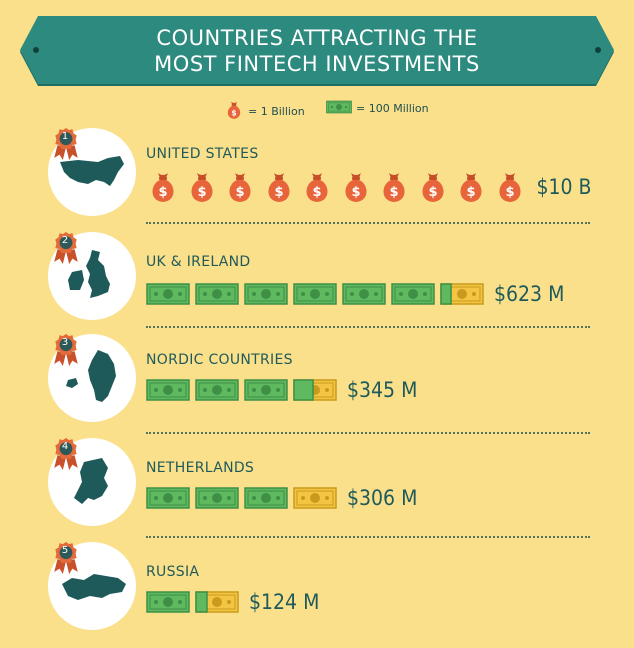 The height and width of the screenshot is (648, 634). I want to click on banner-shape, so click(317, 51).